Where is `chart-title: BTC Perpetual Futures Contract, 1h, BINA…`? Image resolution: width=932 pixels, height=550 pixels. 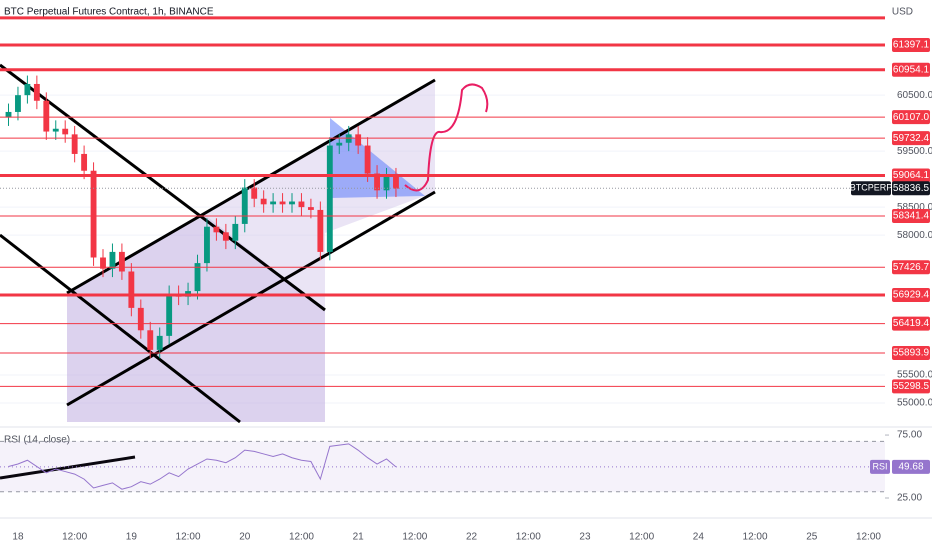 chart-title: BTC Perpetual Futures Contract, 1h, BINA… is located at coordinates (109, 12).